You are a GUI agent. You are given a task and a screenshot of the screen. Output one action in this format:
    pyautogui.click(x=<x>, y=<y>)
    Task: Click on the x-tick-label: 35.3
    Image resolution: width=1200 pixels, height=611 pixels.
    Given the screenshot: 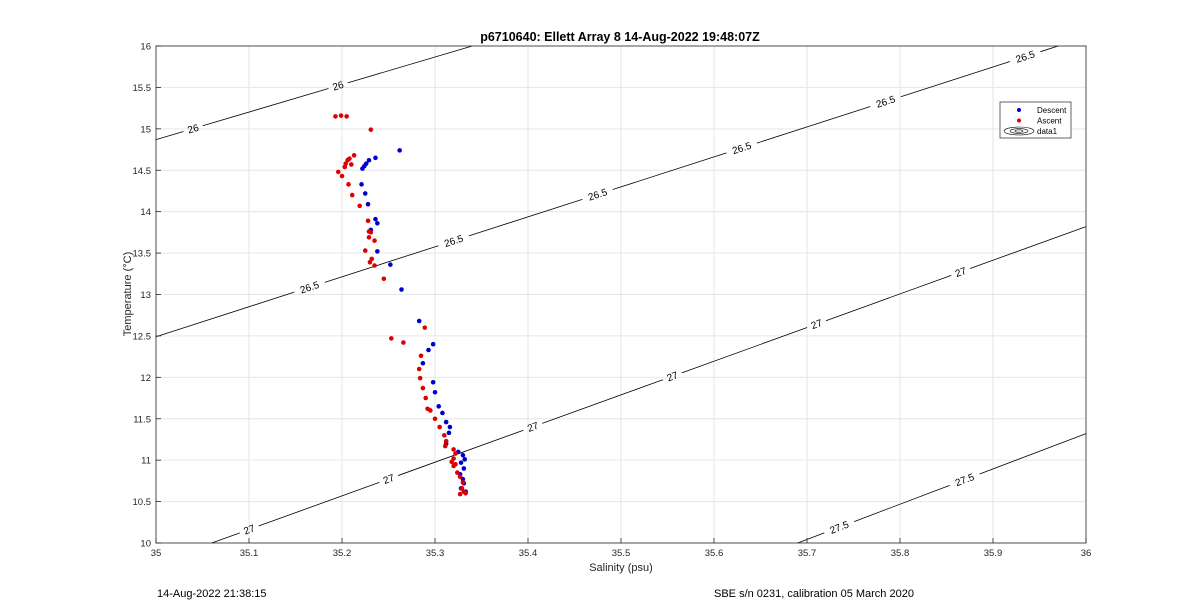 What is the action you would take?
    pyautogui.click(x=435, y=553)
    